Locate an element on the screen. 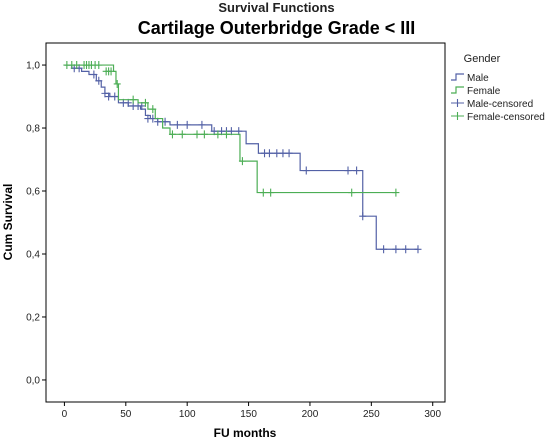 This screenshot has height=440, width=553. x-tick-label: 250 is located at coordinates (371, 414).